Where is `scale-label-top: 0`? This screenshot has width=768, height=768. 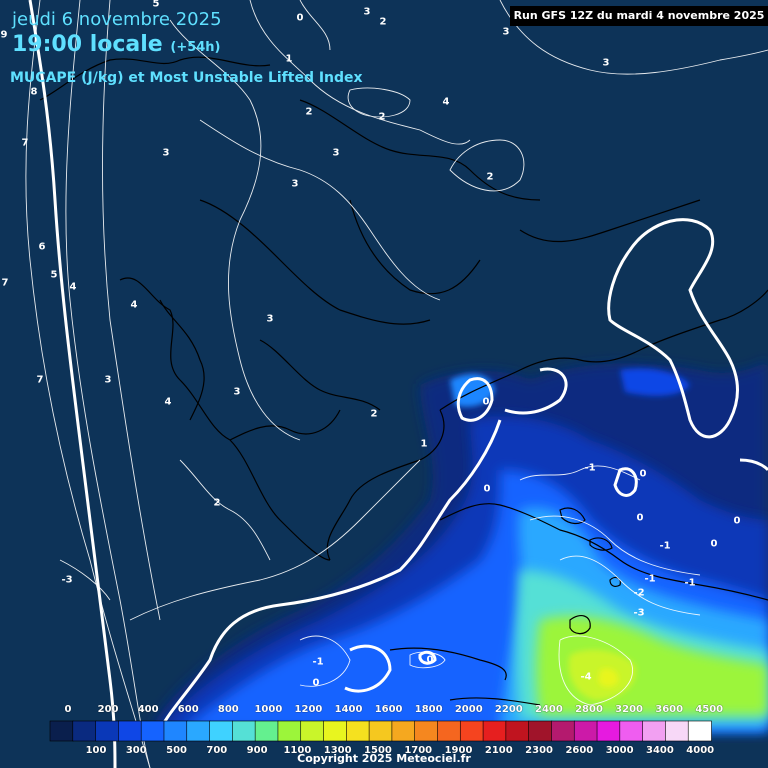 scale-label-top: 0 is located at coordinates (68, 709).